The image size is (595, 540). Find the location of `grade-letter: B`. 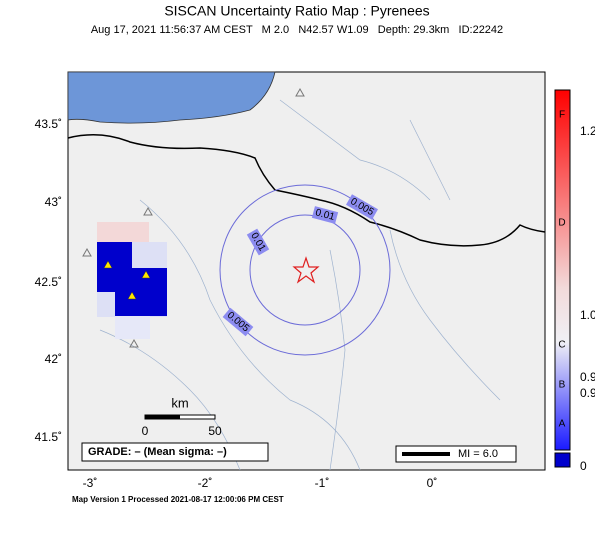

grade-letter: B is located at coordinates (562, 385).